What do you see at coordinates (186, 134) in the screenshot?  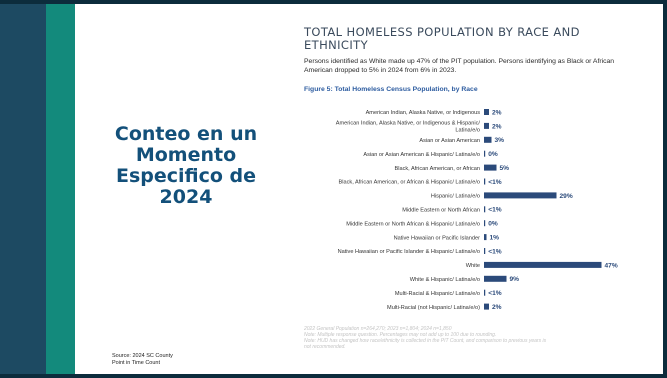 I see `section-title-line: Conteo en un` at bounding box center [186, 134].